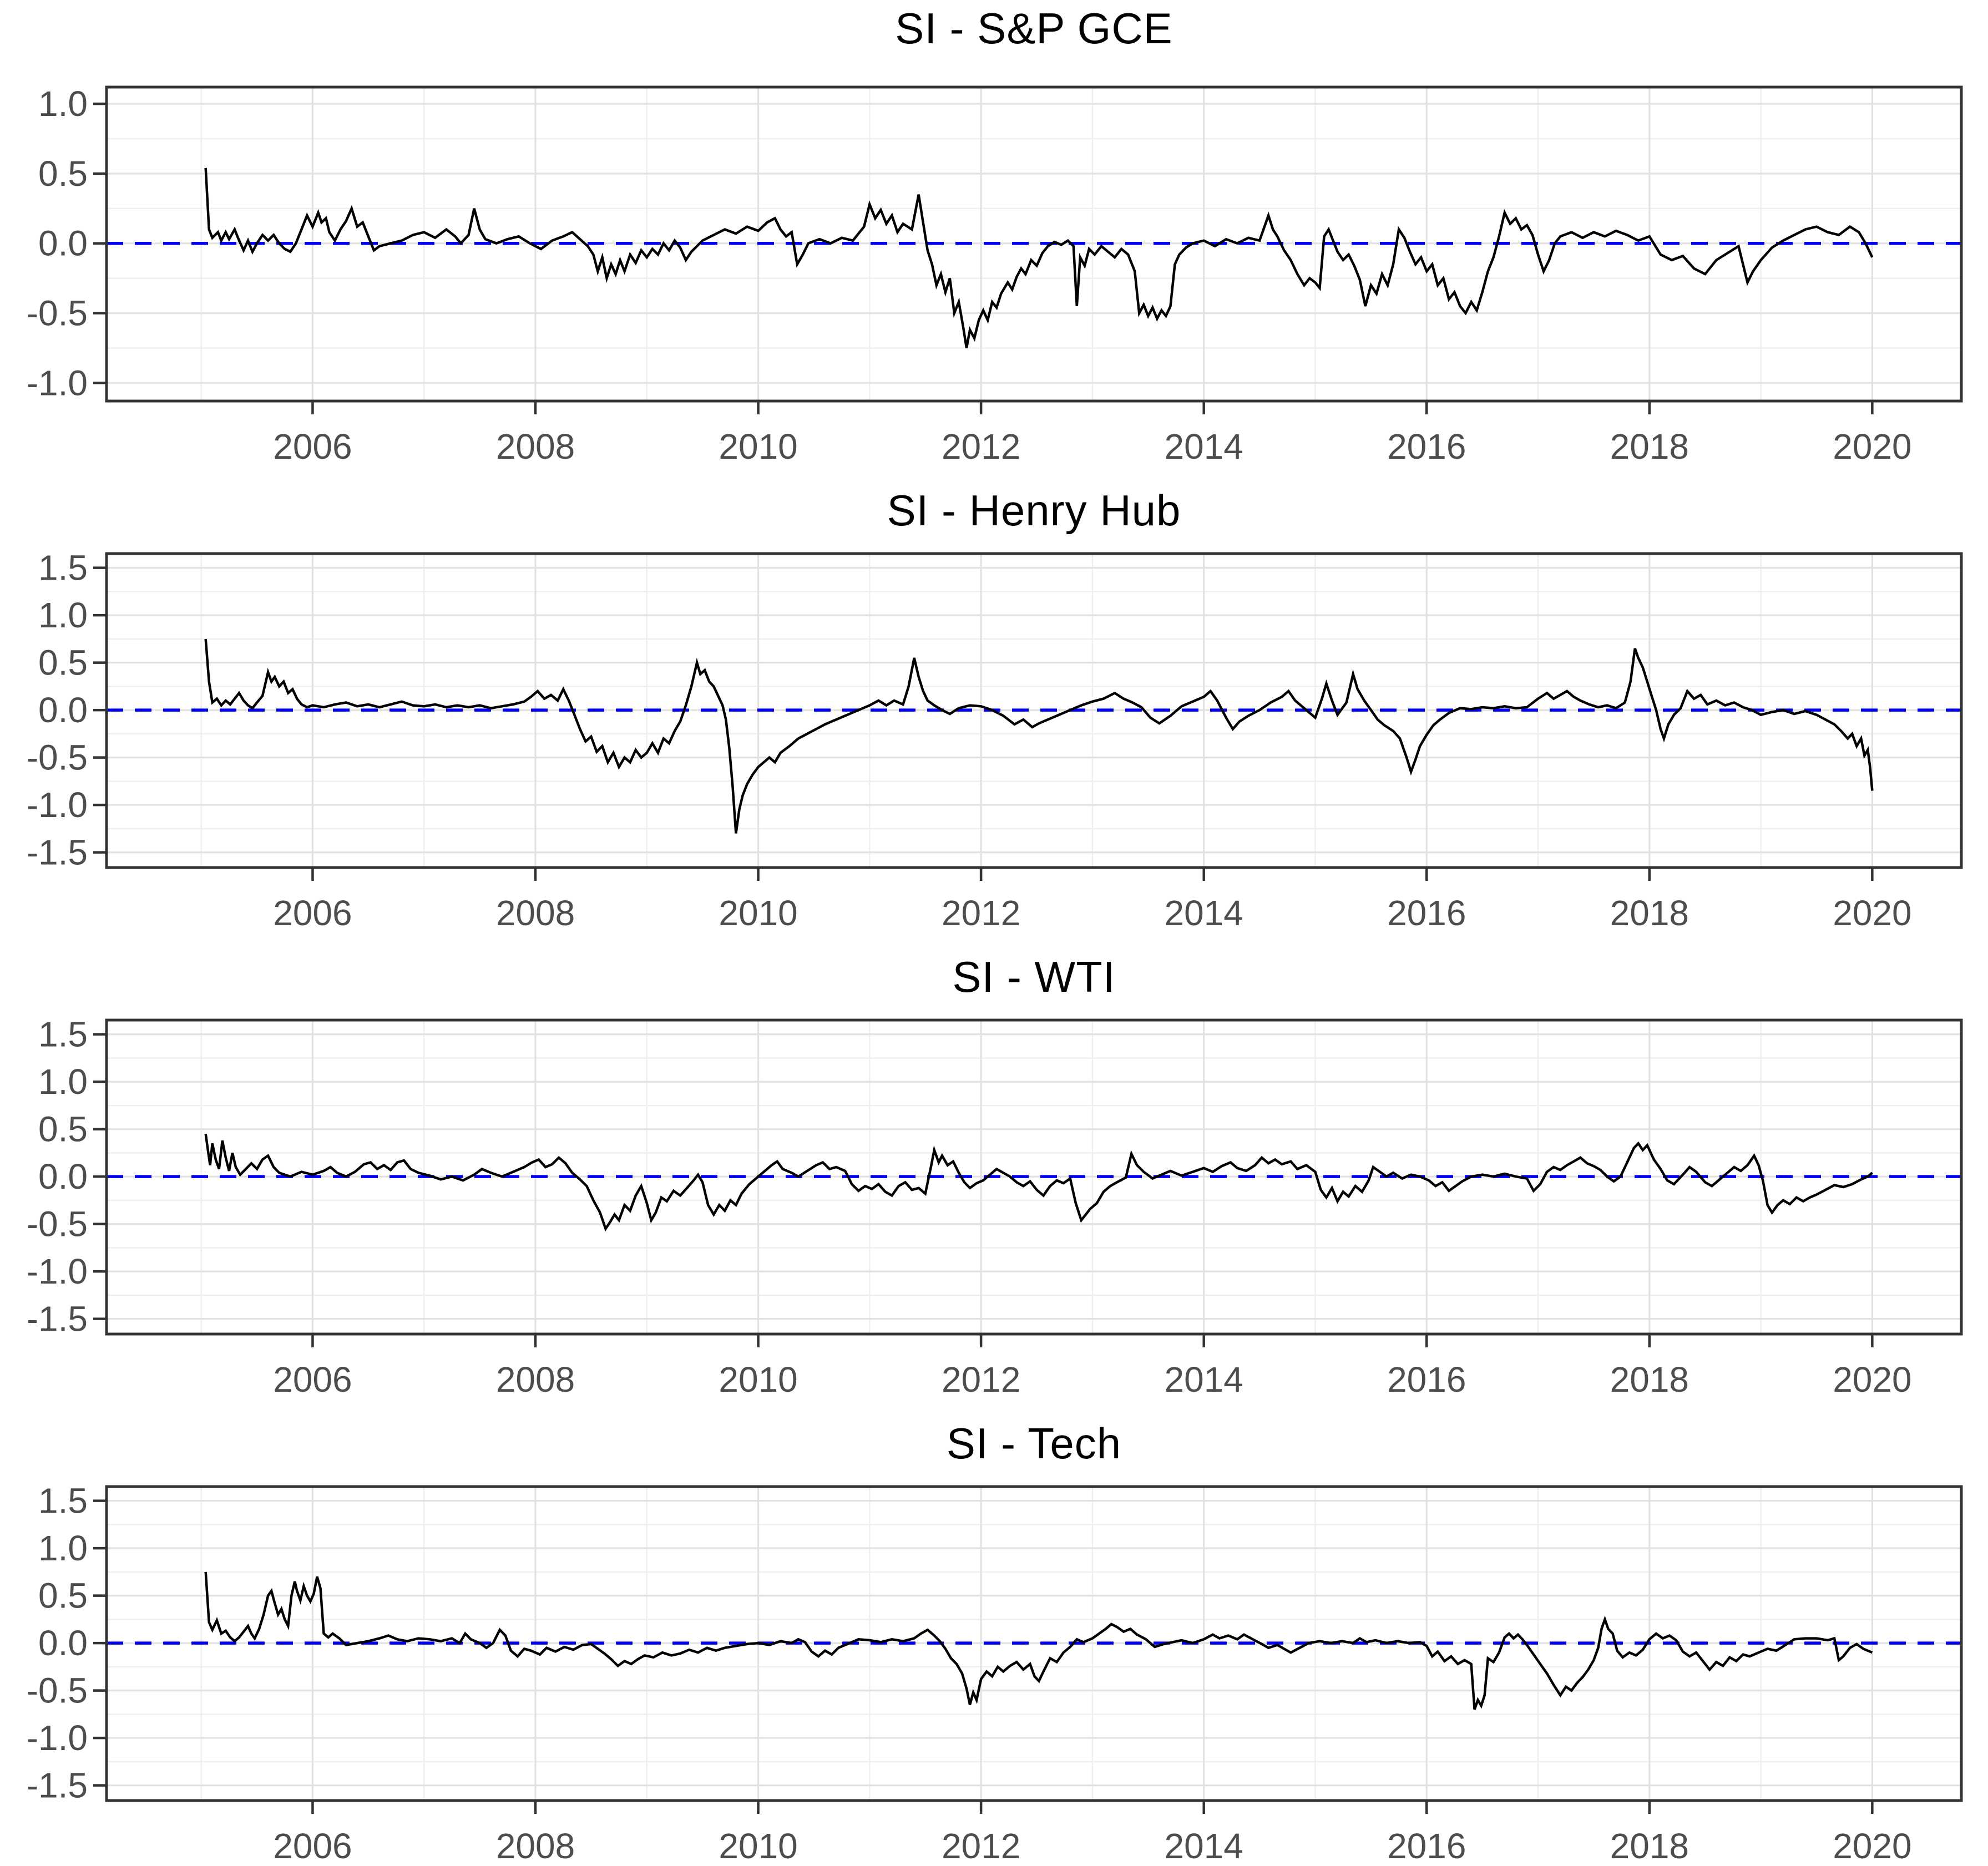  I want to click on panel-title: SI - Henry Hub, so click(1034, 510).